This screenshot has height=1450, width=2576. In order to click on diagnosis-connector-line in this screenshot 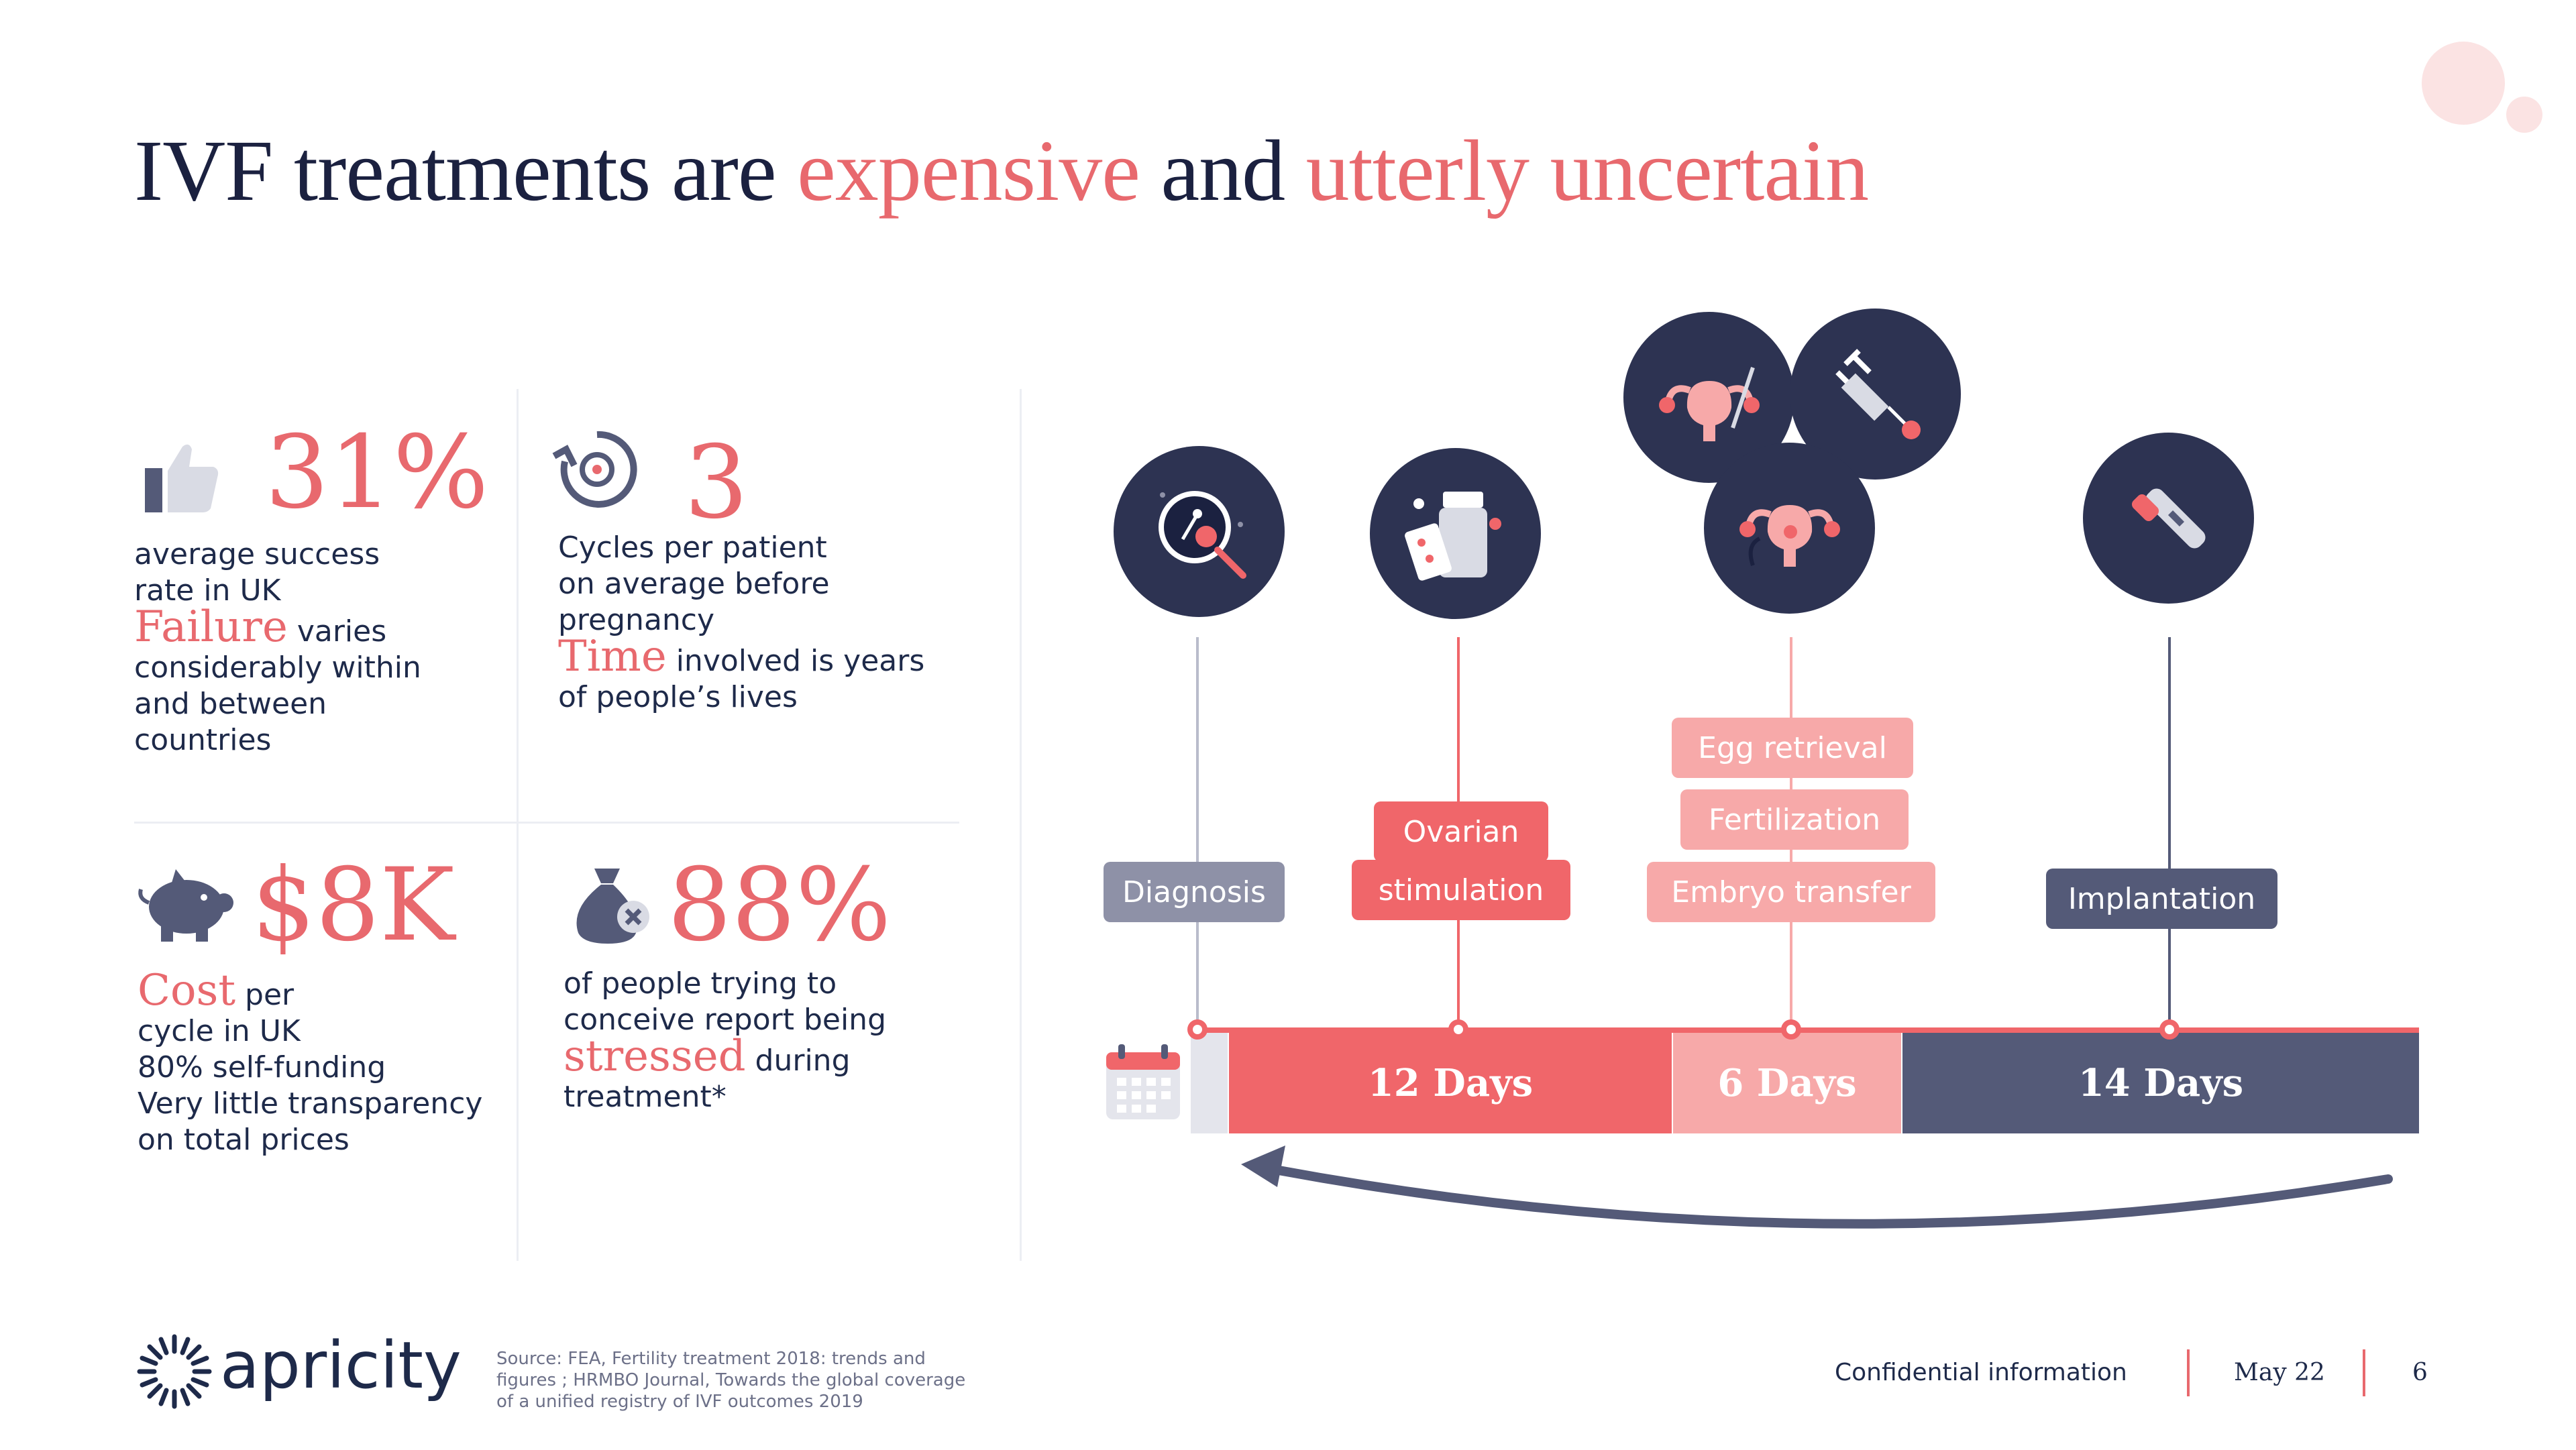, I will do `click(1197, 831)`.